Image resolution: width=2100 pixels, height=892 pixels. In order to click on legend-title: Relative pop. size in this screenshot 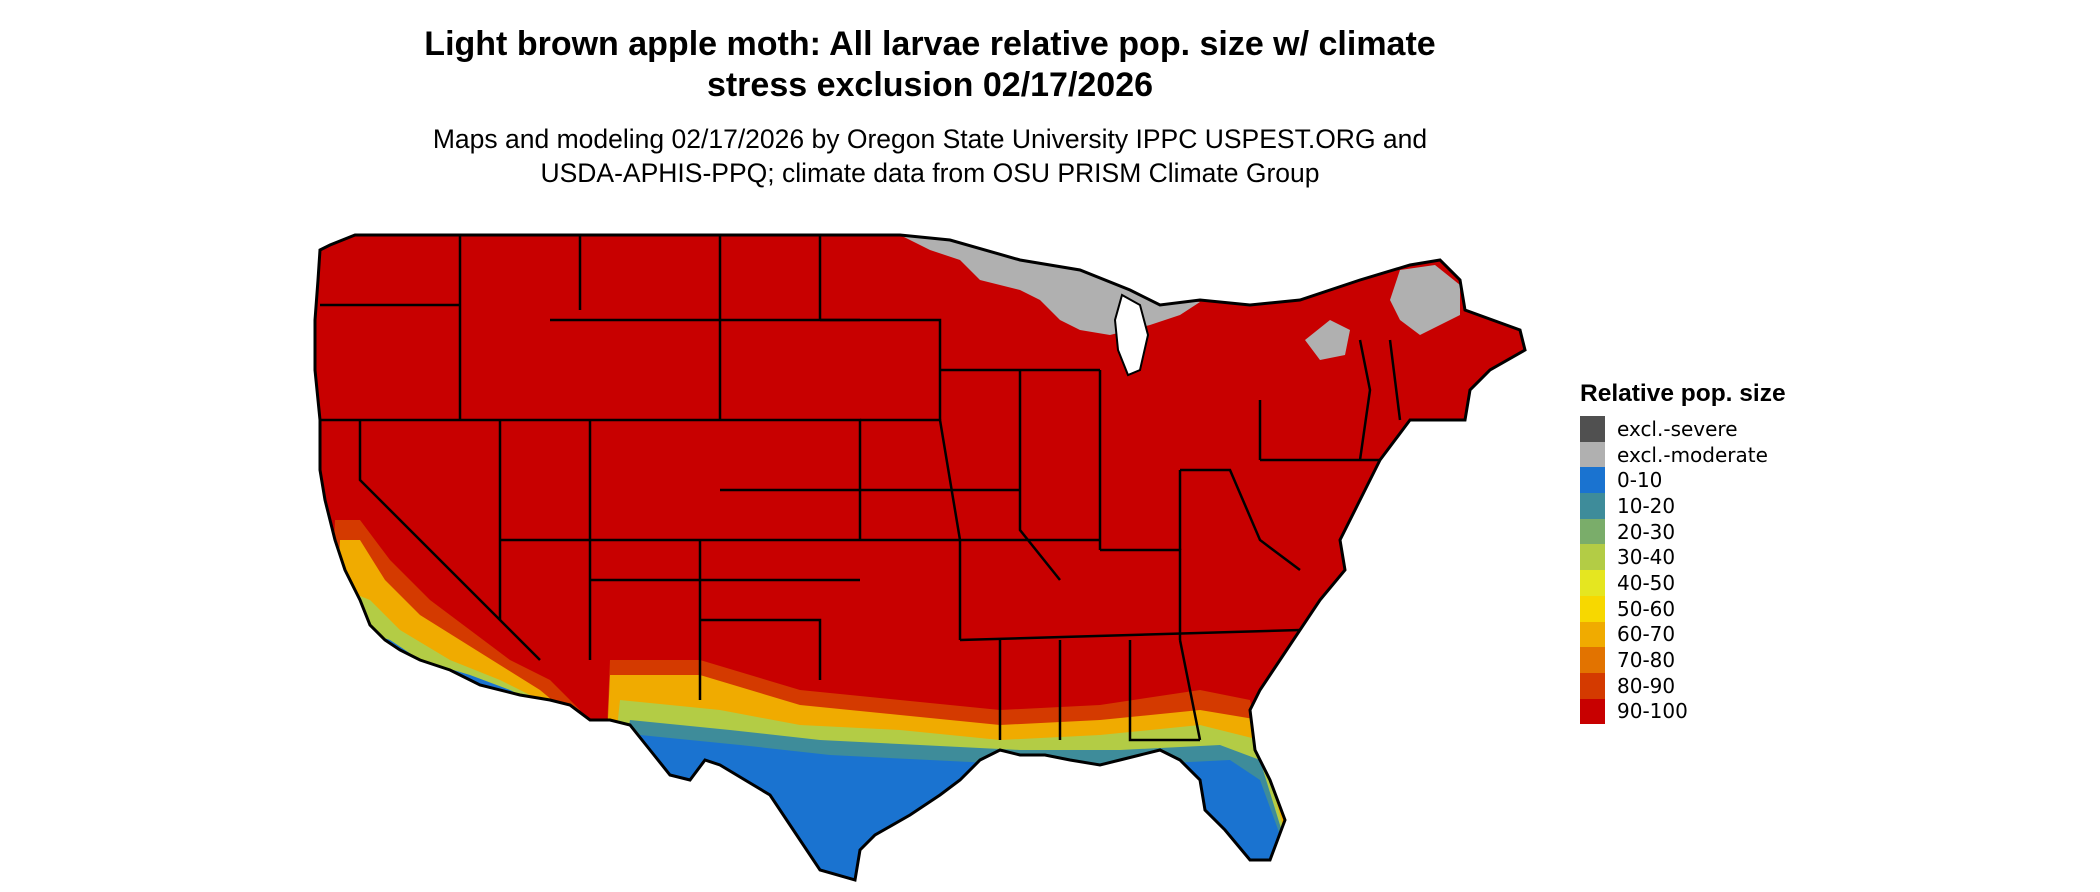, I will do `click(1683, 393)`.